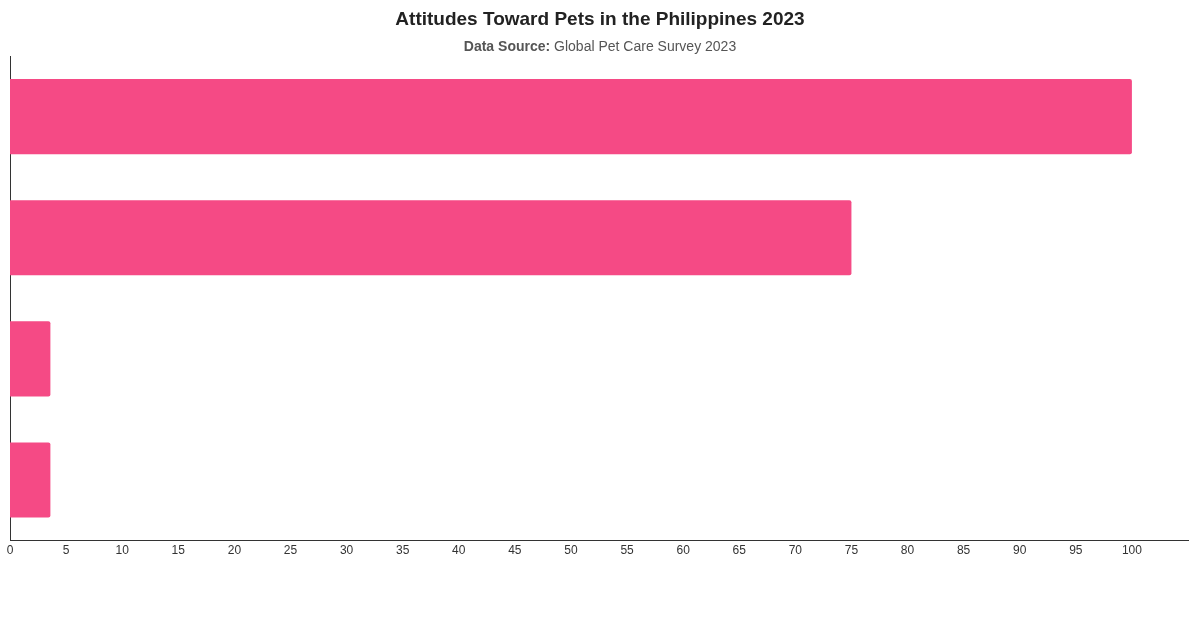  Describe the element at coordinates (346, 550) in the screenshot. I see `x-tick-label: 30` at that location.